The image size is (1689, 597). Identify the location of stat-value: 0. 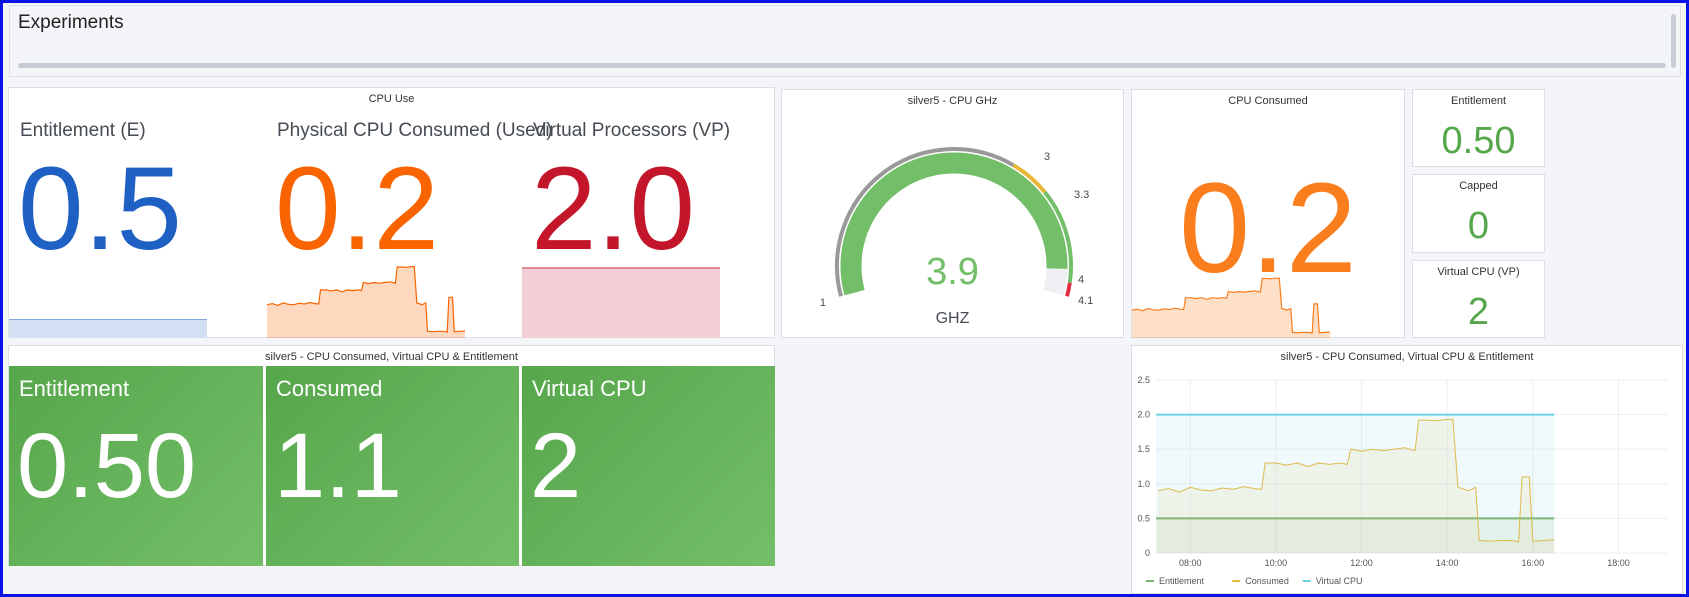
(1478, 226).